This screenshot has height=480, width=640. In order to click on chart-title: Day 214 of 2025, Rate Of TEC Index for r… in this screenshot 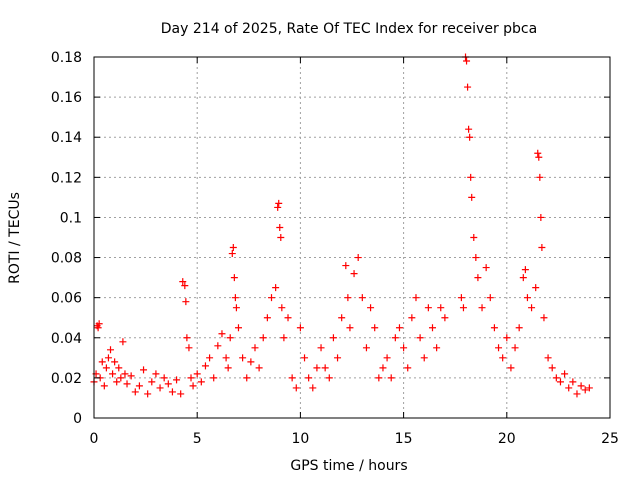, I will do `click(349, 29)`.